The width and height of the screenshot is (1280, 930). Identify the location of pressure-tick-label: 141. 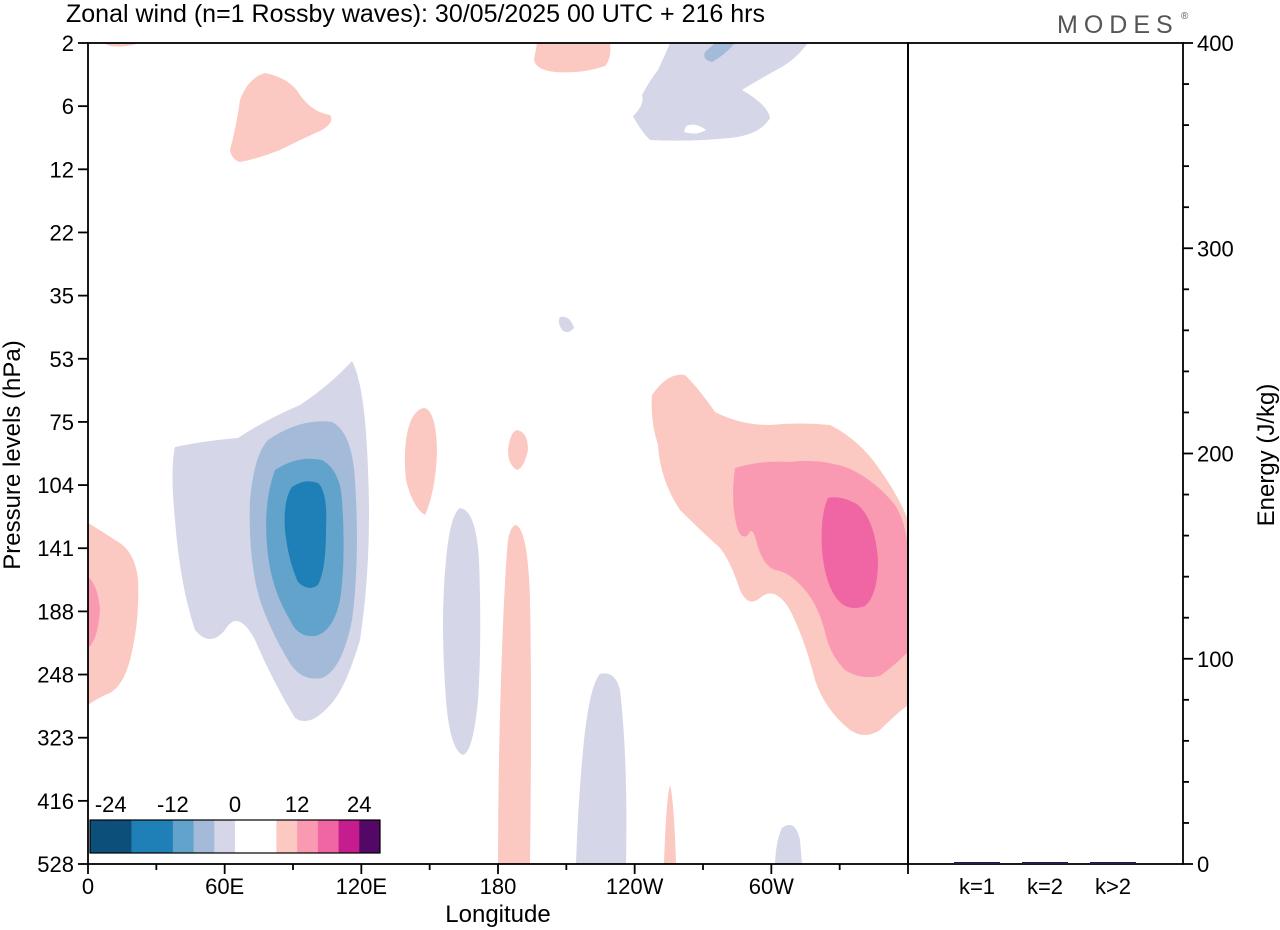
(55, 548).